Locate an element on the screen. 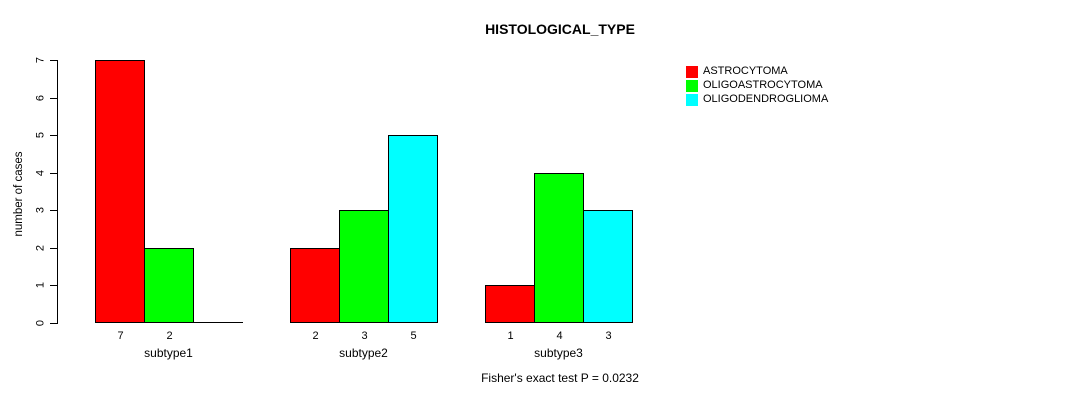  bar-subtype3-oligodendroglioma is located at coordinates (608, 266).